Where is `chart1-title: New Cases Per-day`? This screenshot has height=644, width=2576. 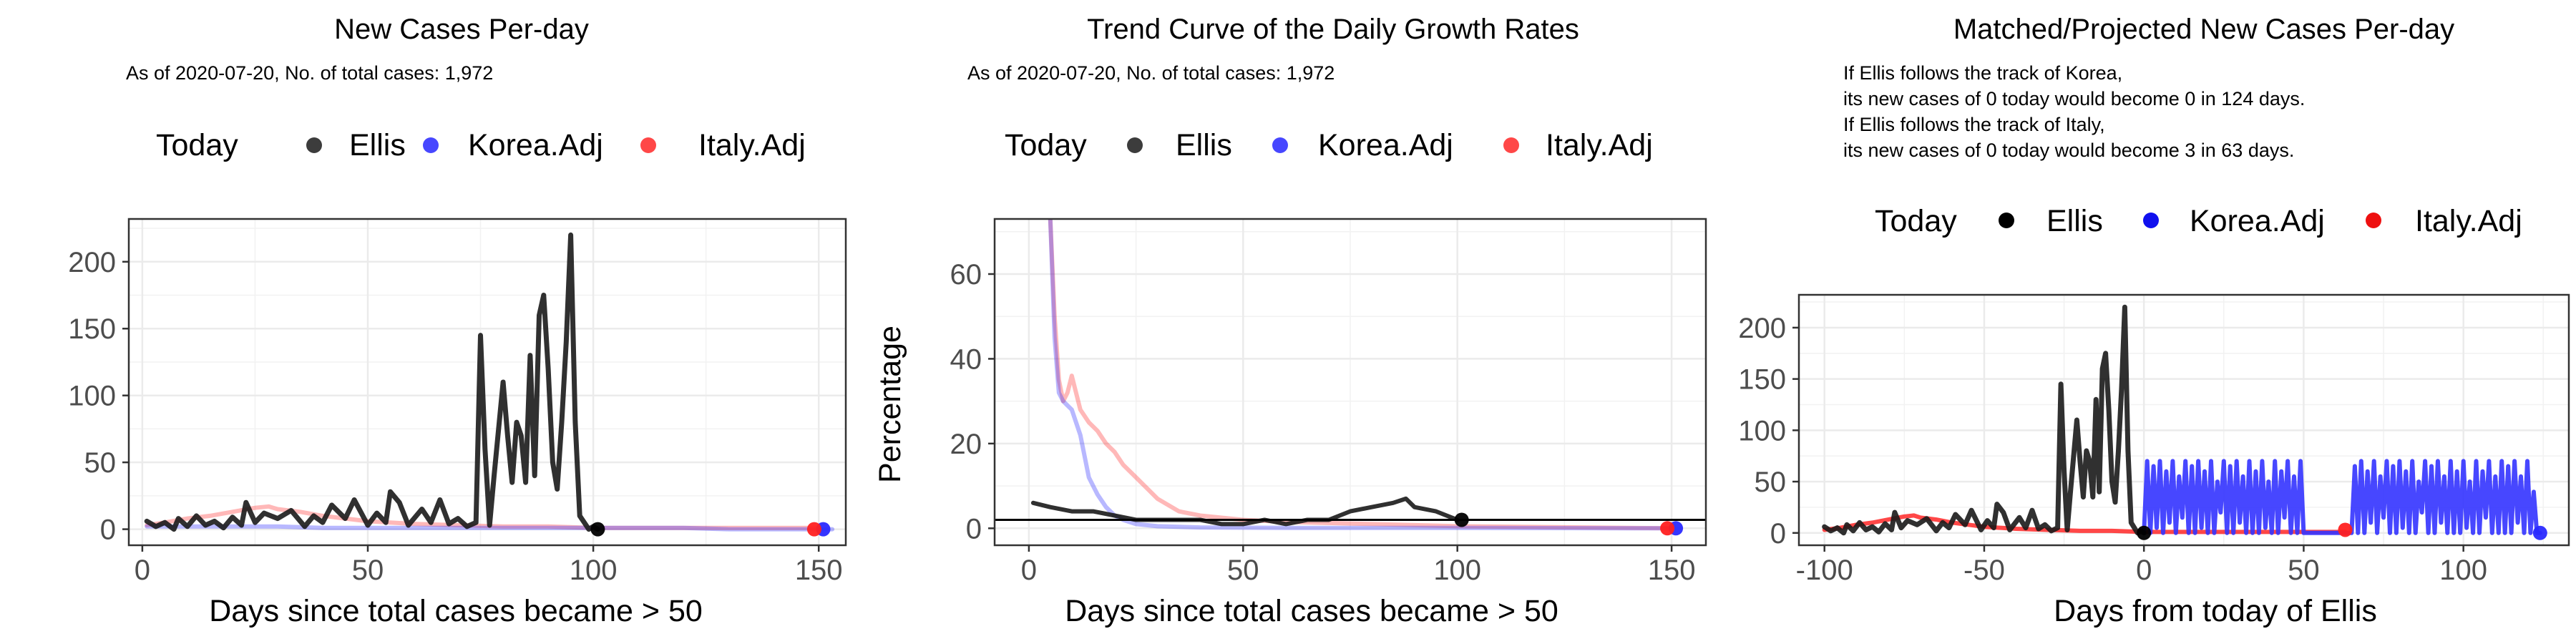
chart1-title: New Cases Per-day is located at coordinates (461, 29).